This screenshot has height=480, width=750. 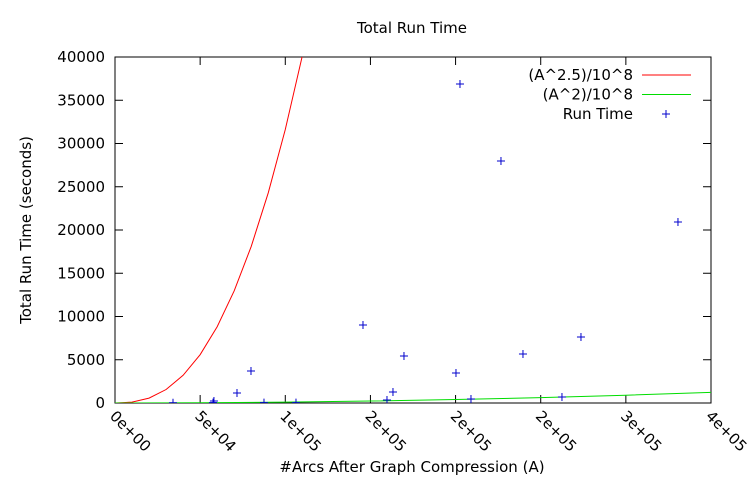 I want to click on legend-marker, so click(x=666, y=114).